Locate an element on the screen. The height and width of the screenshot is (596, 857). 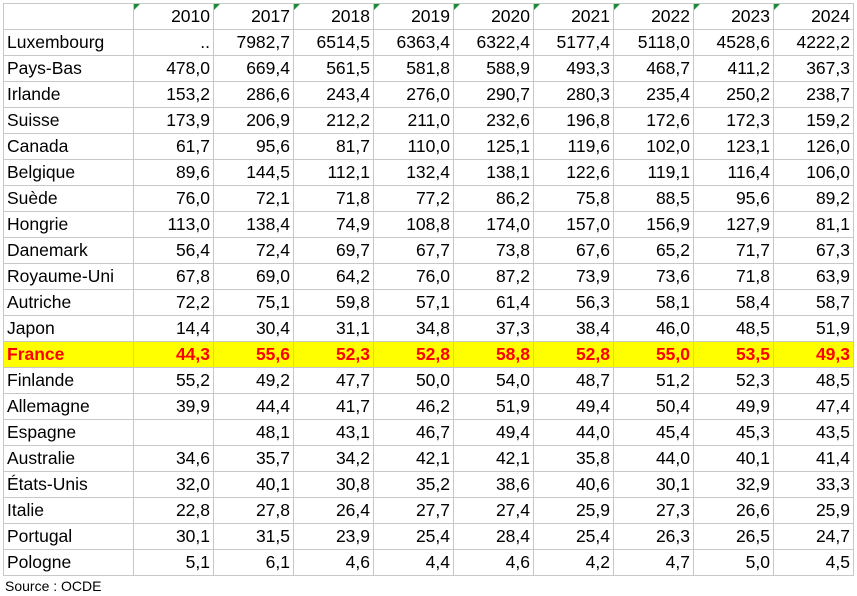
value-cell: 32,9 is located at coordinates (733, 484).